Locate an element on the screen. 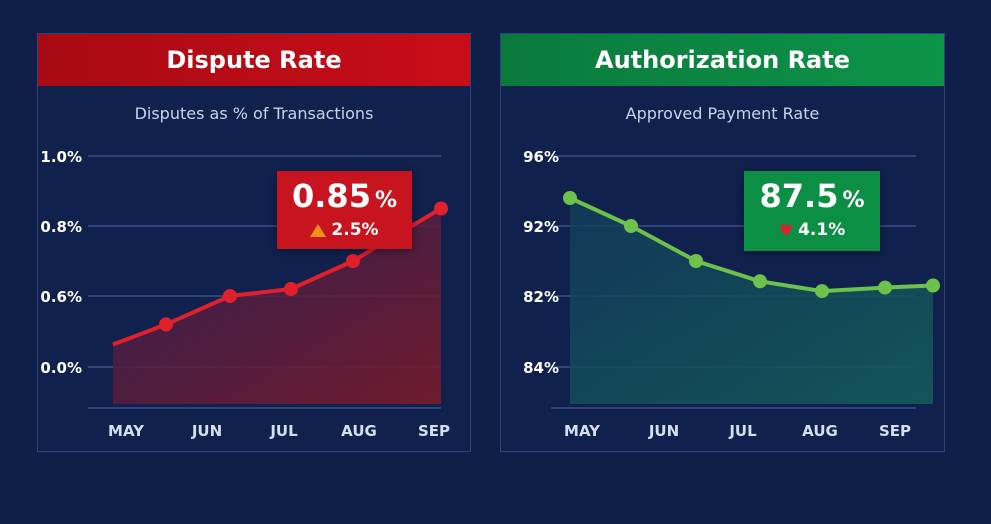 This screenshot has width=991, height=524. triangle-up-icon is located at coordinates (318, 230).